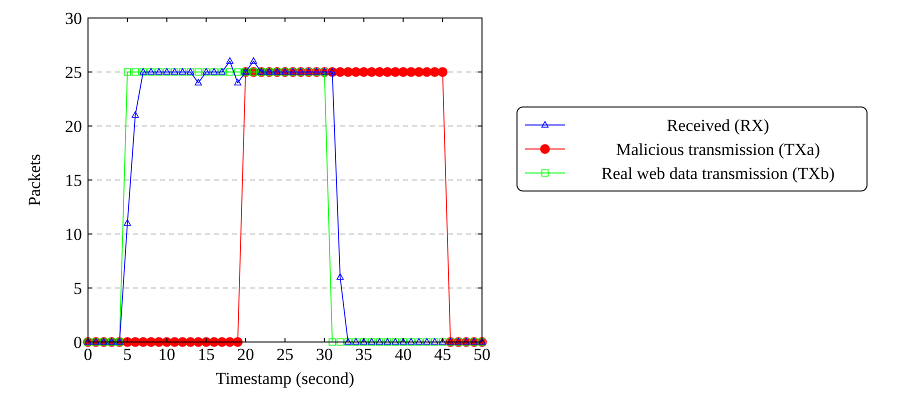 The height and width of the screenshot is (406, 900). Describe the element at coordinates (403, 354) in the screenshot. I see `x-tick-label: 40` at that location.